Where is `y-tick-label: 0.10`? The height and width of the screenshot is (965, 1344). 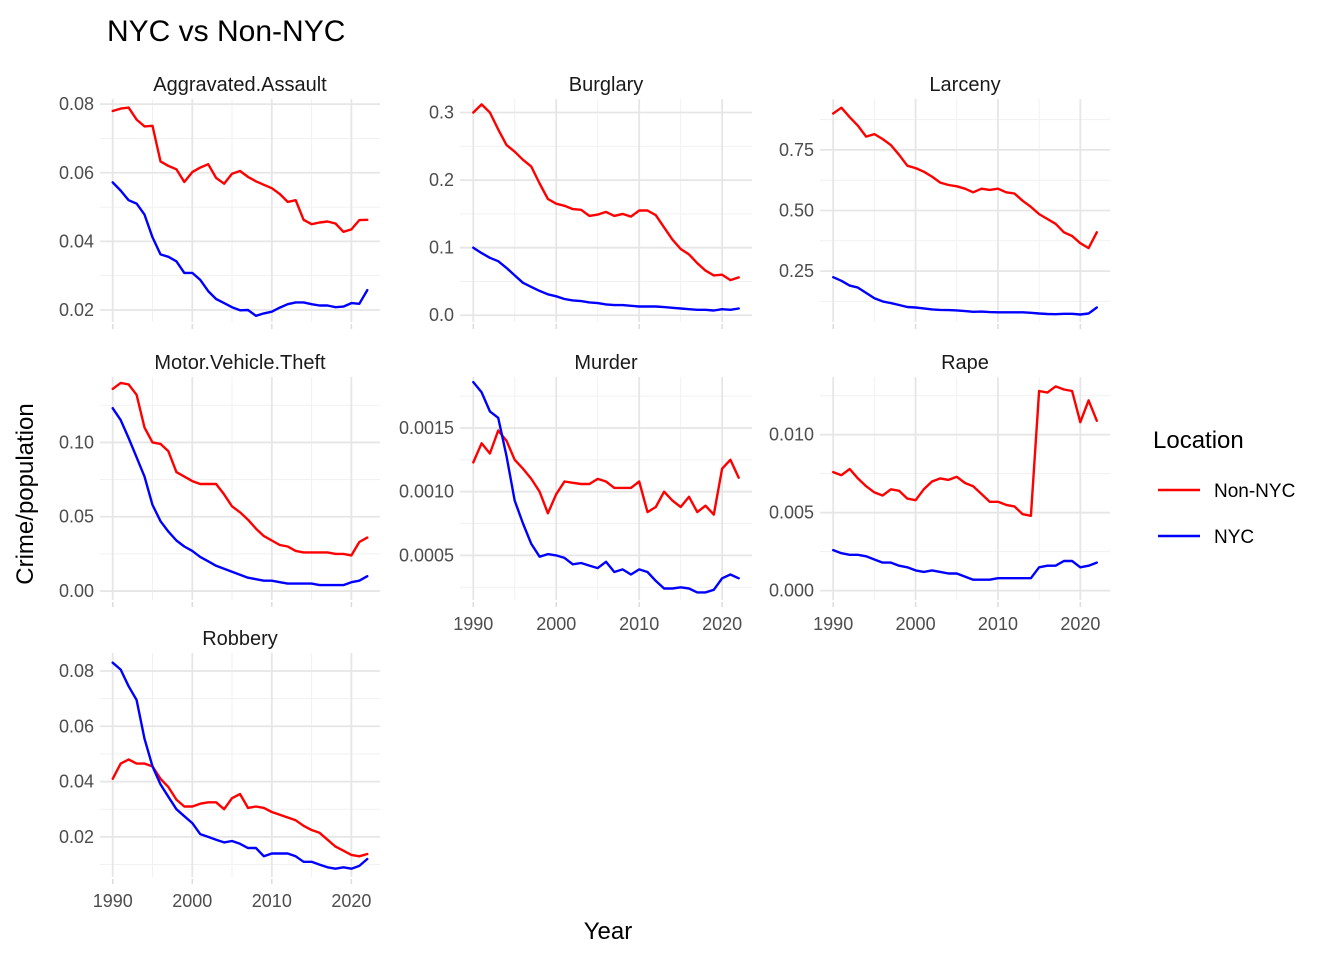
y-tick-label: 0.10 is located at coordinates (76, 442).